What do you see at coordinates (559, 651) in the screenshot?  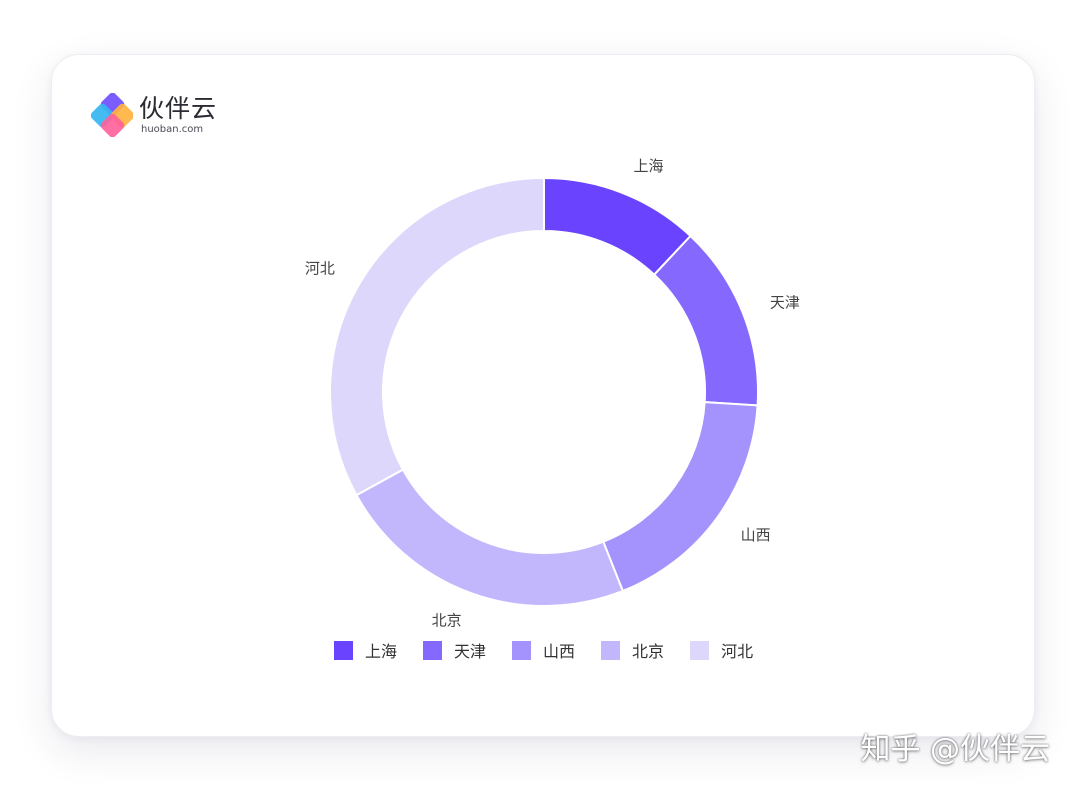 I see `legend-label-3: 山西` at bounding box center [559, 651].